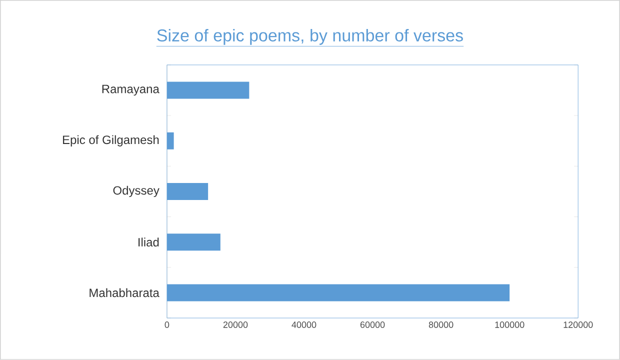 This screenshot has height=360, width=620. I want to click on y-tick-label: Ramayana, so click(131, 90).